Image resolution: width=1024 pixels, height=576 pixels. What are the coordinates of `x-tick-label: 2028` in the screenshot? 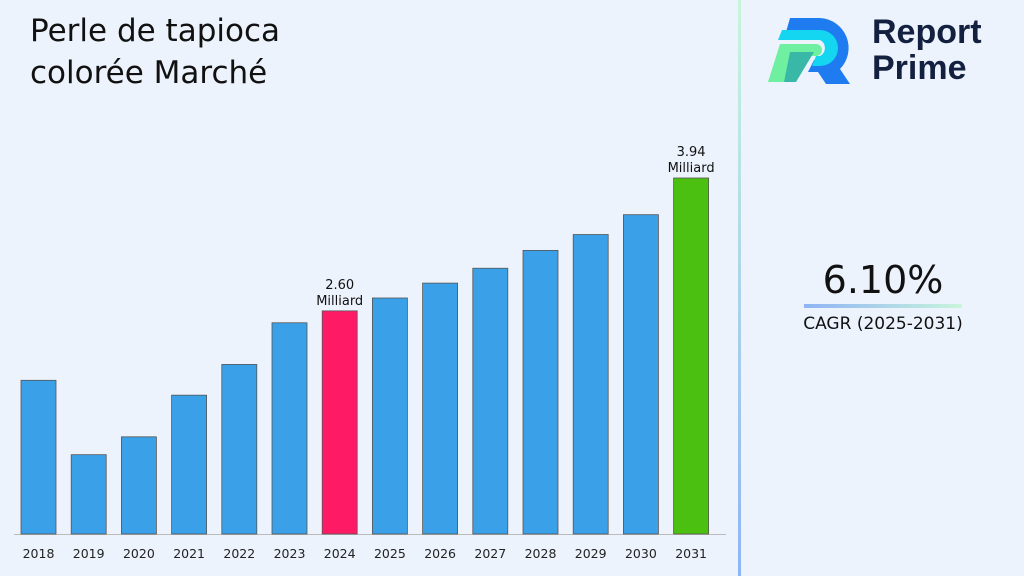 It's located at (541, 553).